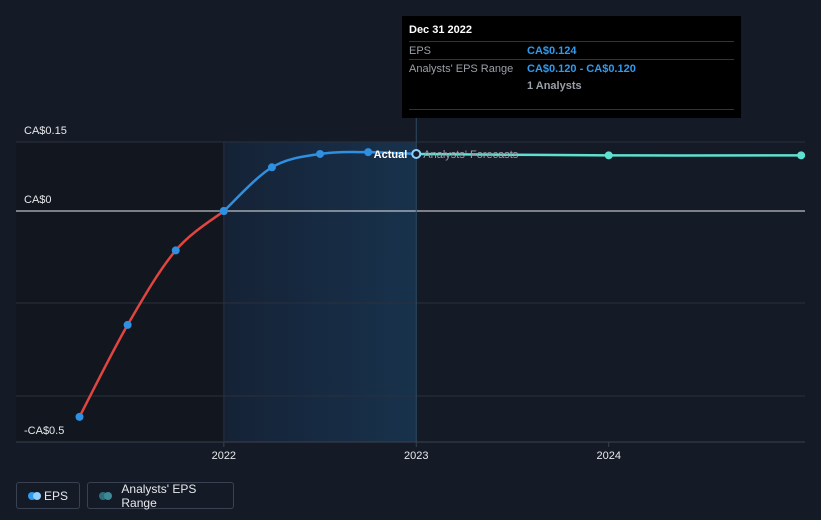 The height and width of the screenshot is (520, 821). Describe the element at coordinates (391, 155) in the screenshot. I see `actual-label: Actual` at that location.